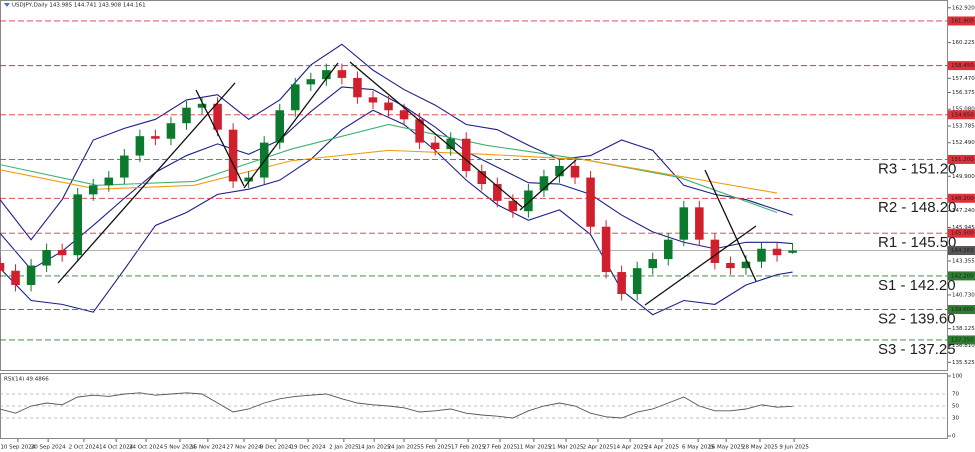 The width and height of the screenshot is (975, 452). What do you see at coordinates (48, 448) in the screenshot?
I see `x-tick-label: 20 Sep 2024` at bounding box center [48, 448].